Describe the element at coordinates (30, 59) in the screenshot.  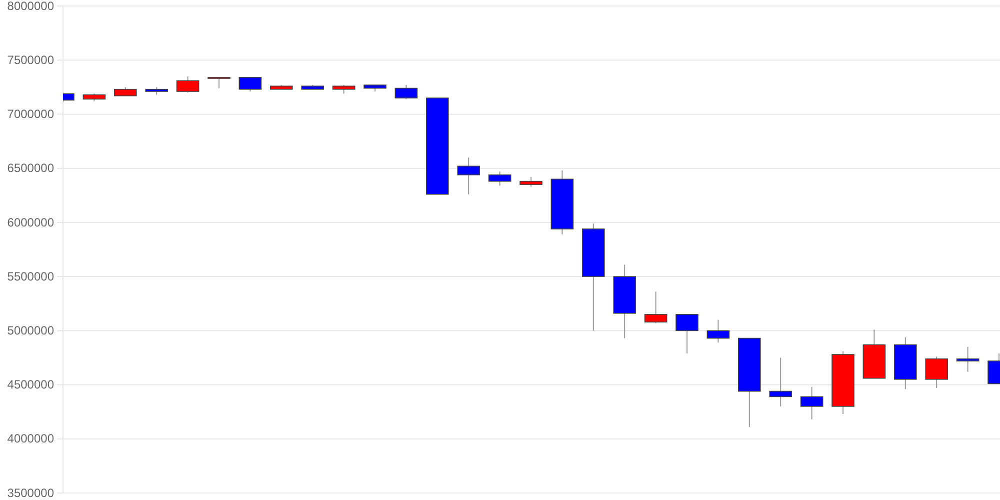
I see `y-tick-label: 7500000` at that location.